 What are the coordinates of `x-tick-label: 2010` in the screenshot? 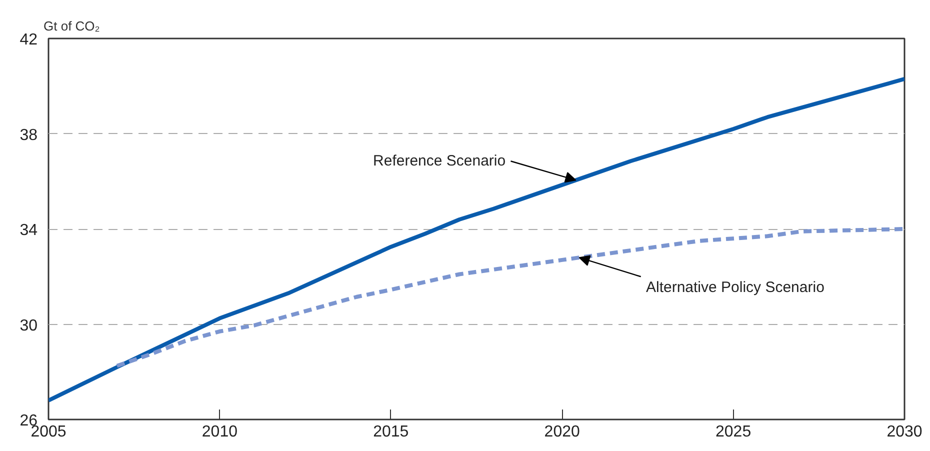 It's located at (220, 432).